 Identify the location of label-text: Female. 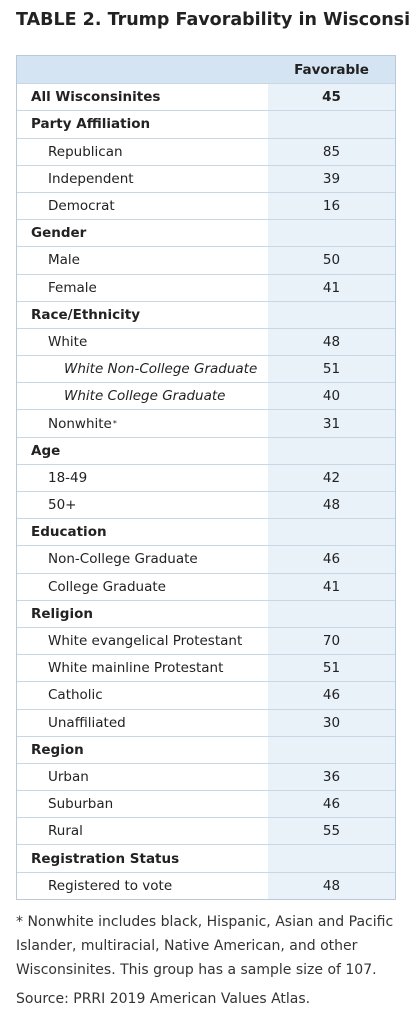
(72, 287).